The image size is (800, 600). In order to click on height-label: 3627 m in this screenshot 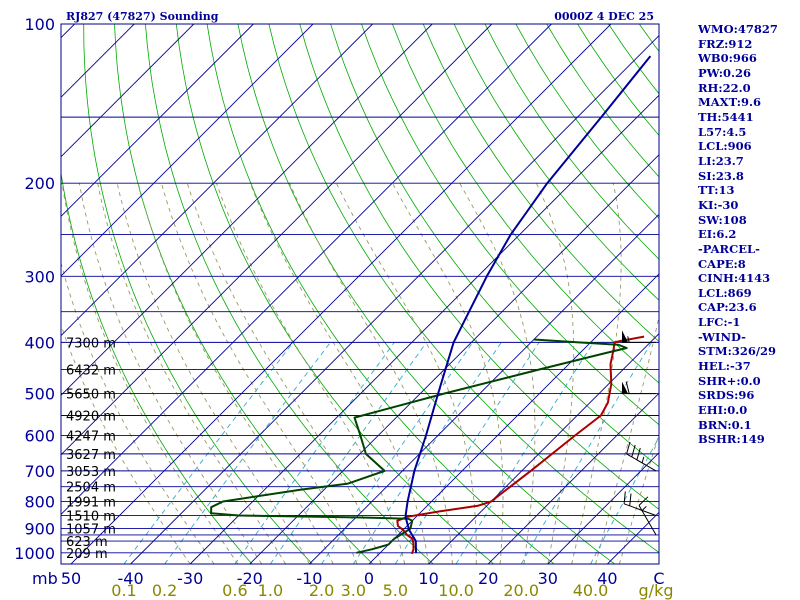, I will do `click(91, 455)`.